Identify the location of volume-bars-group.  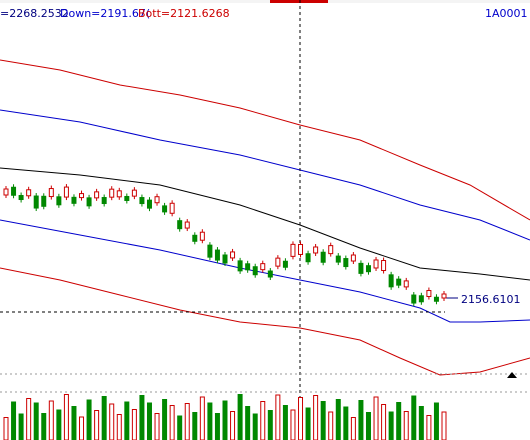
(225, 417).